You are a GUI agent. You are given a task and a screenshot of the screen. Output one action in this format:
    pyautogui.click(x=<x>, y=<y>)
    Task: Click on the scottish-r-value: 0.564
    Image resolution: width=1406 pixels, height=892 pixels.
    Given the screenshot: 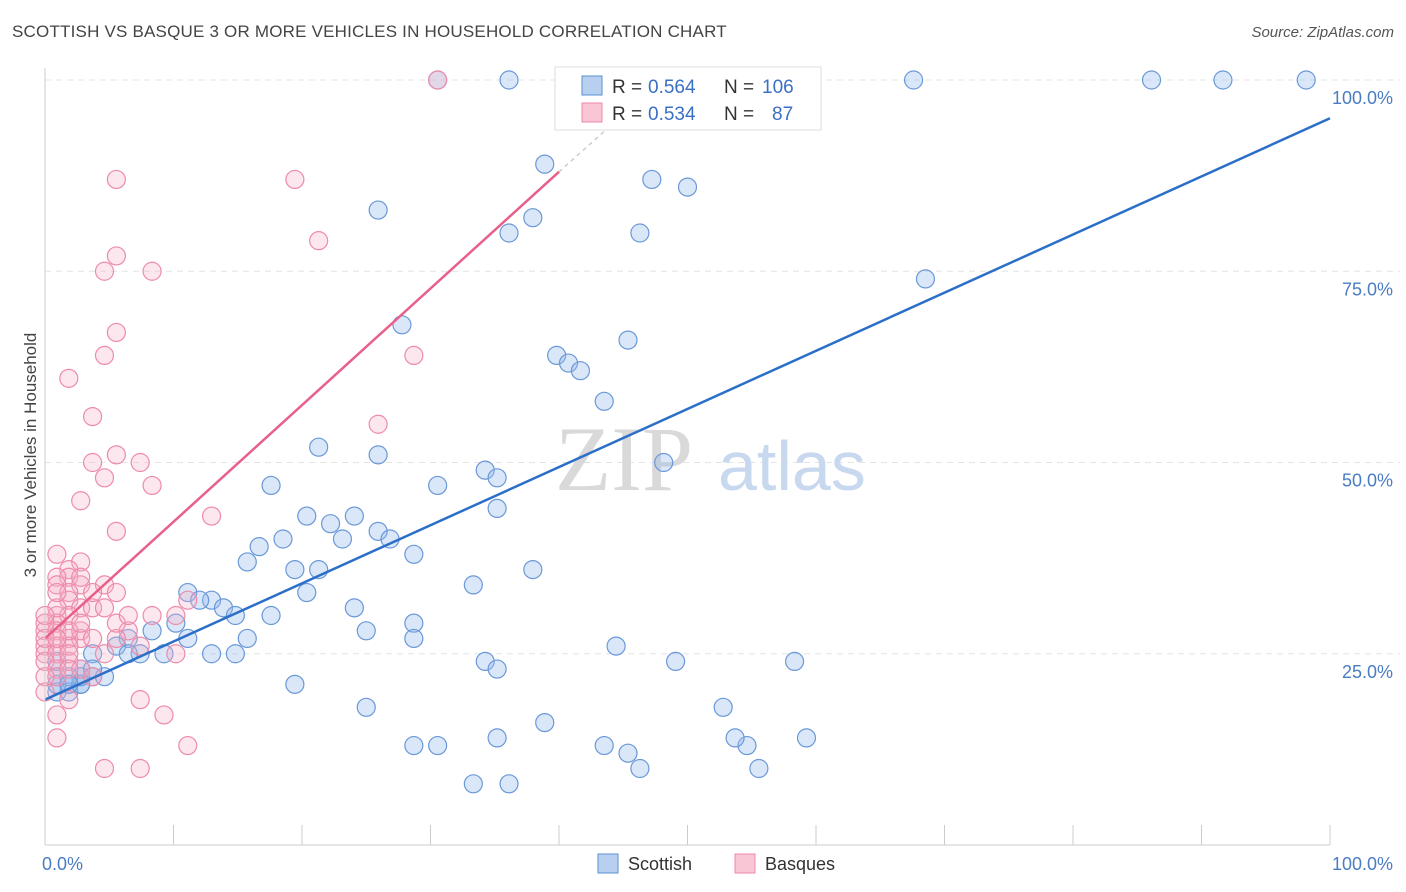 What is the action you would take?
    pyautogui.click(x=672, y=87)
    